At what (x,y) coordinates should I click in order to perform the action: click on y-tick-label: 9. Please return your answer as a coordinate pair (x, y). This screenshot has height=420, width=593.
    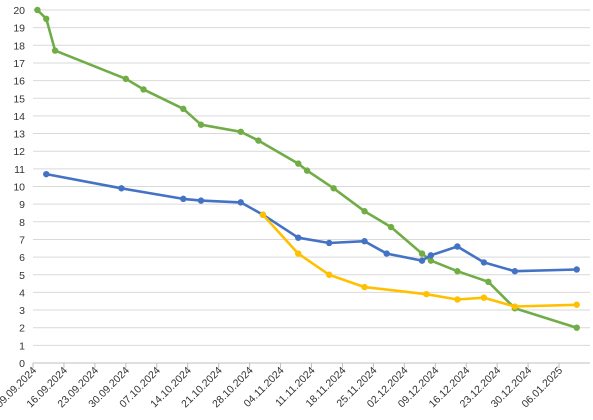
    Looking at the image, I should click on (22, 205).